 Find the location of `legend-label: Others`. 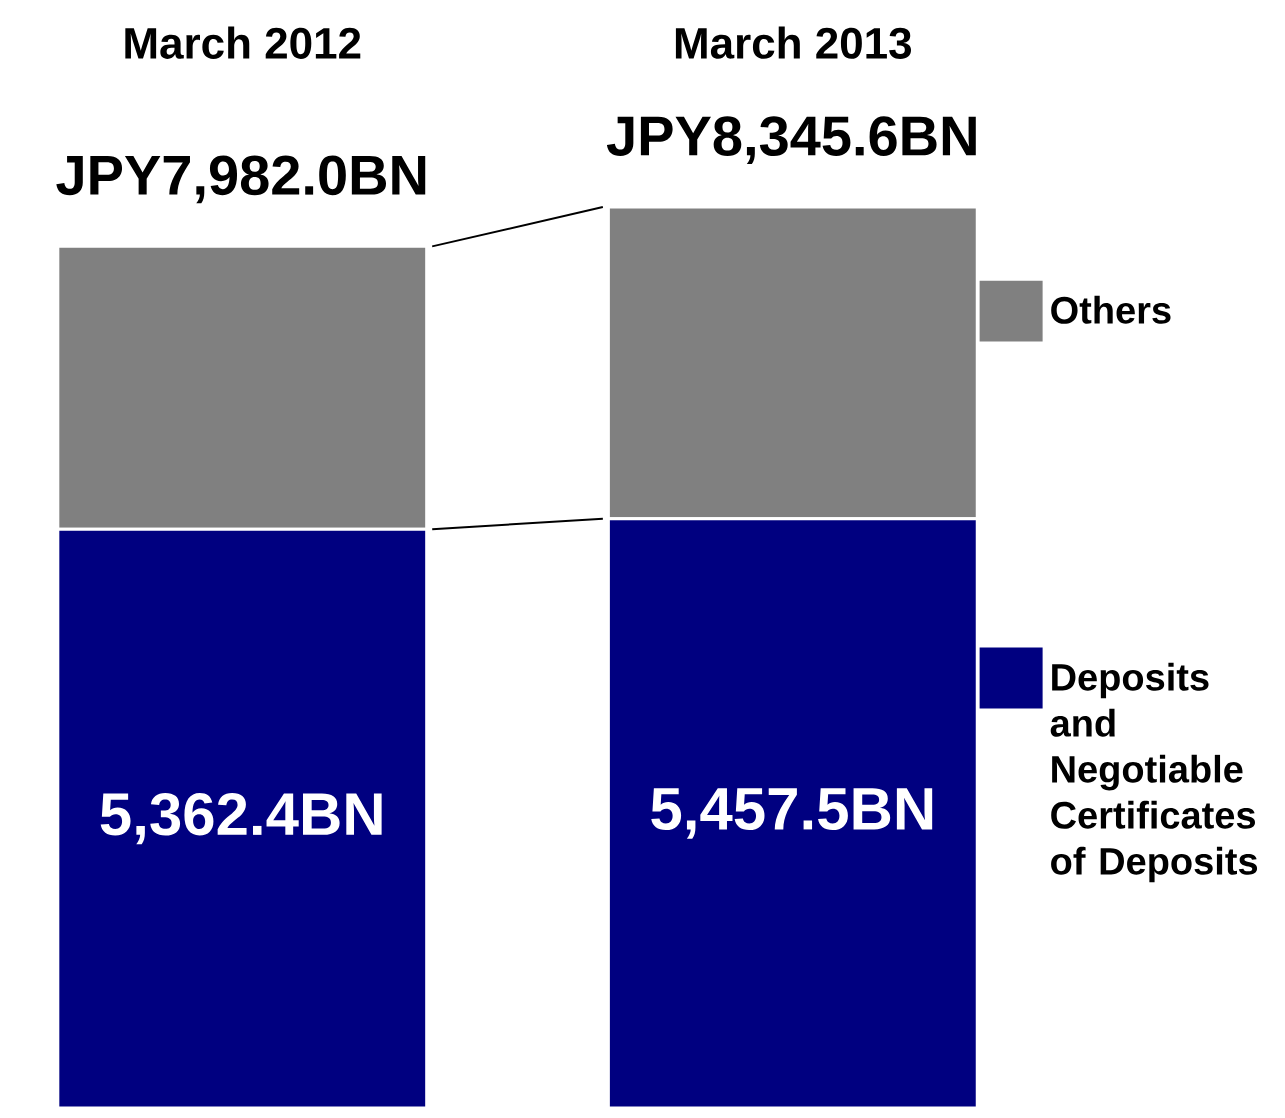

legend-label: Others is located at coordinates (1111, 309).